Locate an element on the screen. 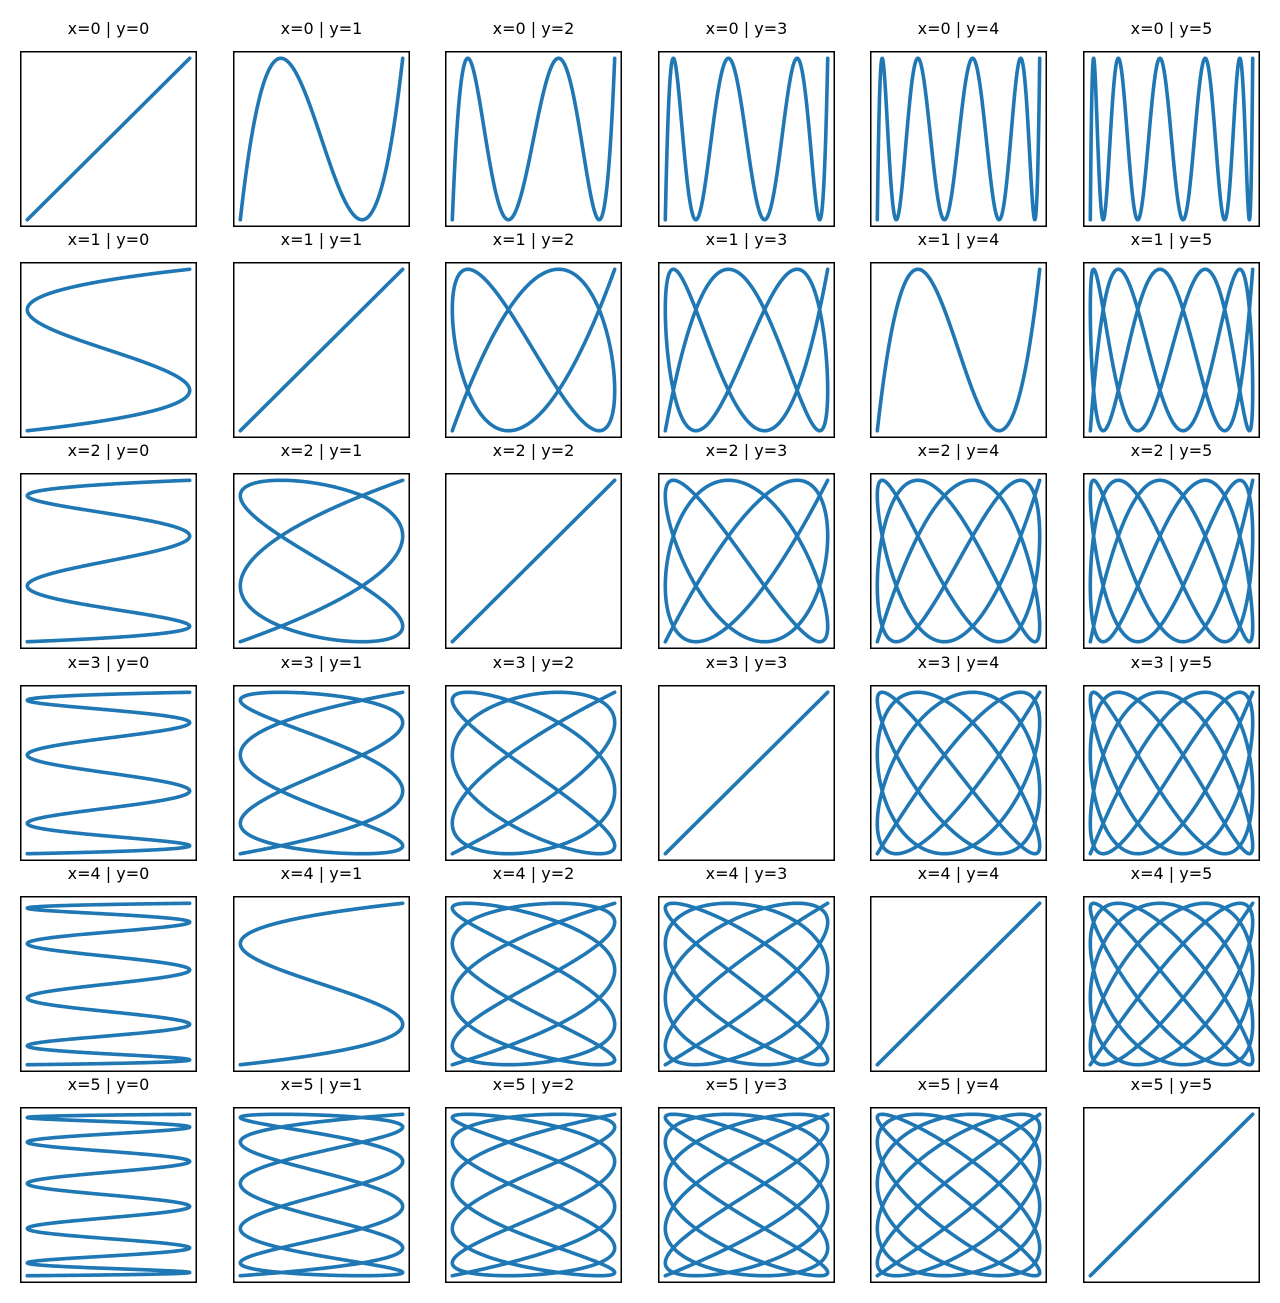  subplot-title: x=0 | y=2 is located at coordinates (533, 28).